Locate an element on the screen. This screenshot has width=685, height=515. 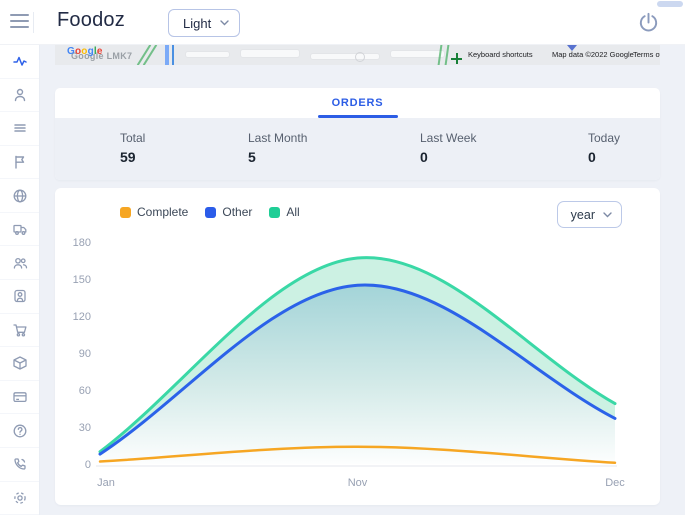
x-tick-label: Dec is located at coordinates (615, 483).